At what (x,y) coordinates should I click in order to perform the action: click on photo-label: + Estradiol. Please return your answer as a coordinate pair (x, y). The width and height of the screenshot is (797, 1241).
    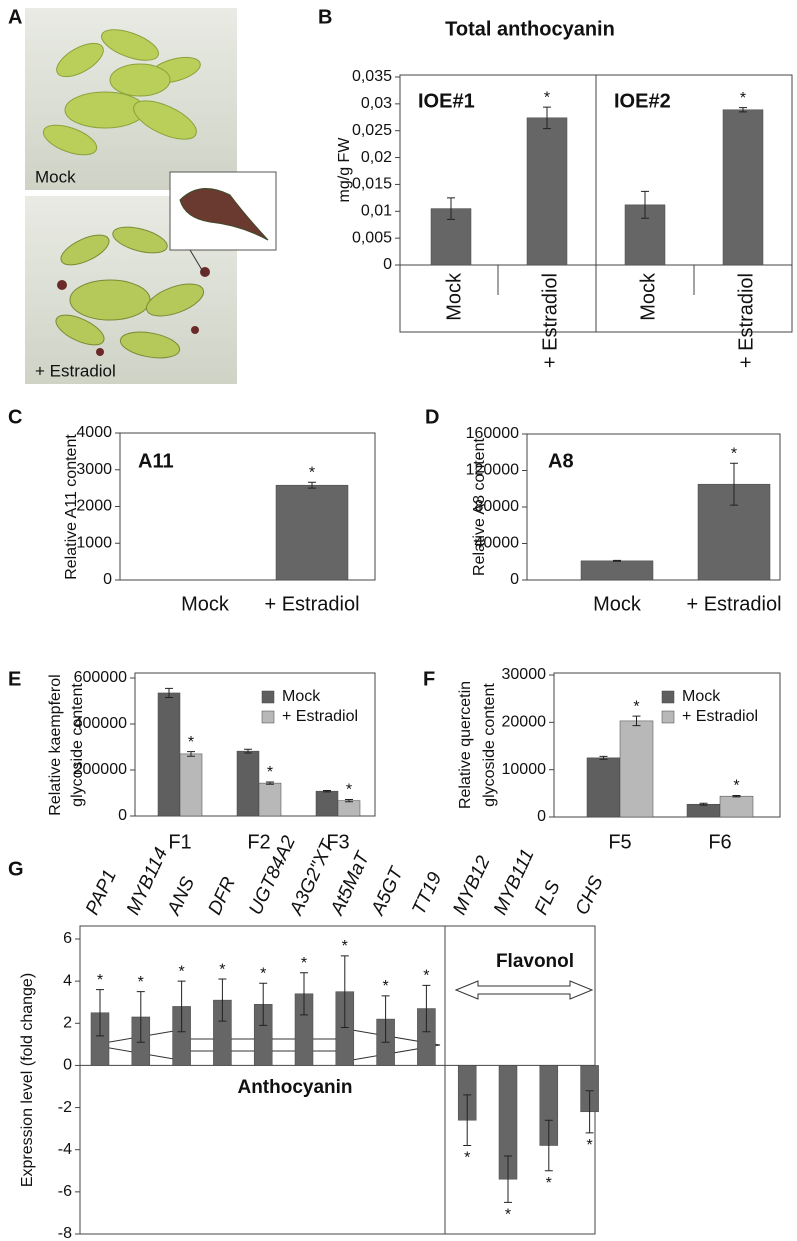
    Looking at the image, I should click on (75, 370).